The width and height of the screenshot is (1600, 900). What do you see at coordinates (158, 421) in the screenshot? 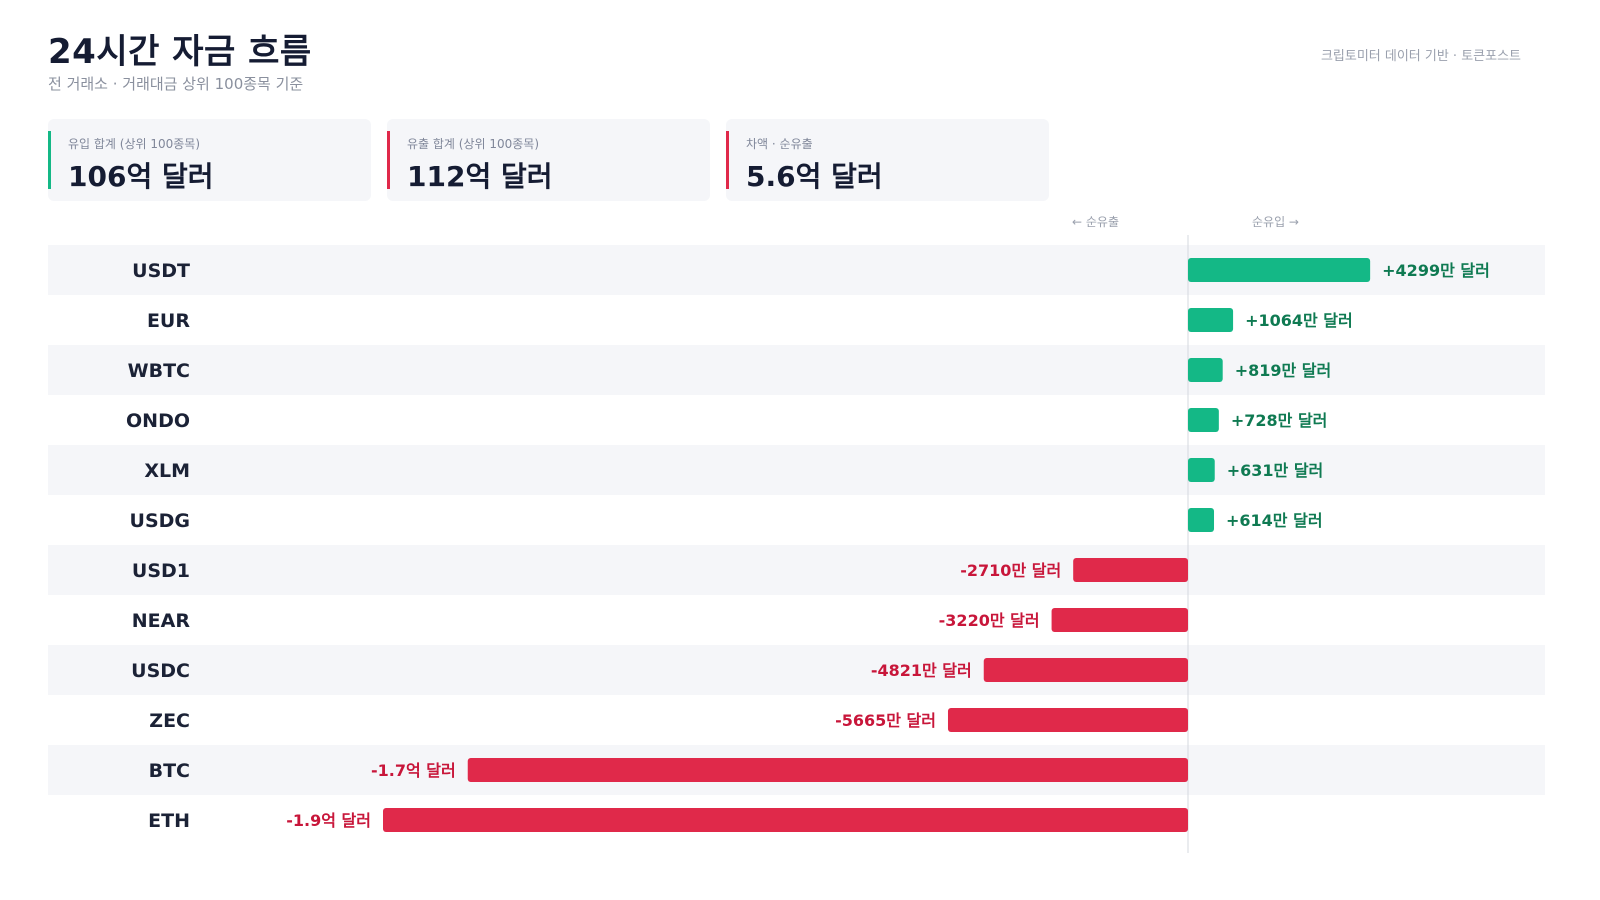
I see `category-label: ONDO` at bounding box center [158, 421].